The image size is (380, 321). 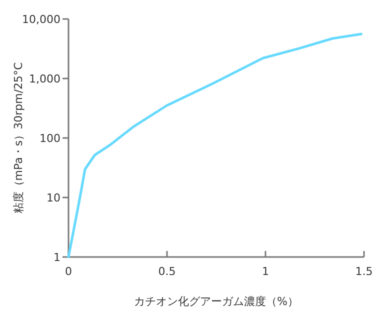 What do you see at coordinates (53, 198) in the screenshot?
I see `y-tick-label: 10` at bounding box center [53, 198].